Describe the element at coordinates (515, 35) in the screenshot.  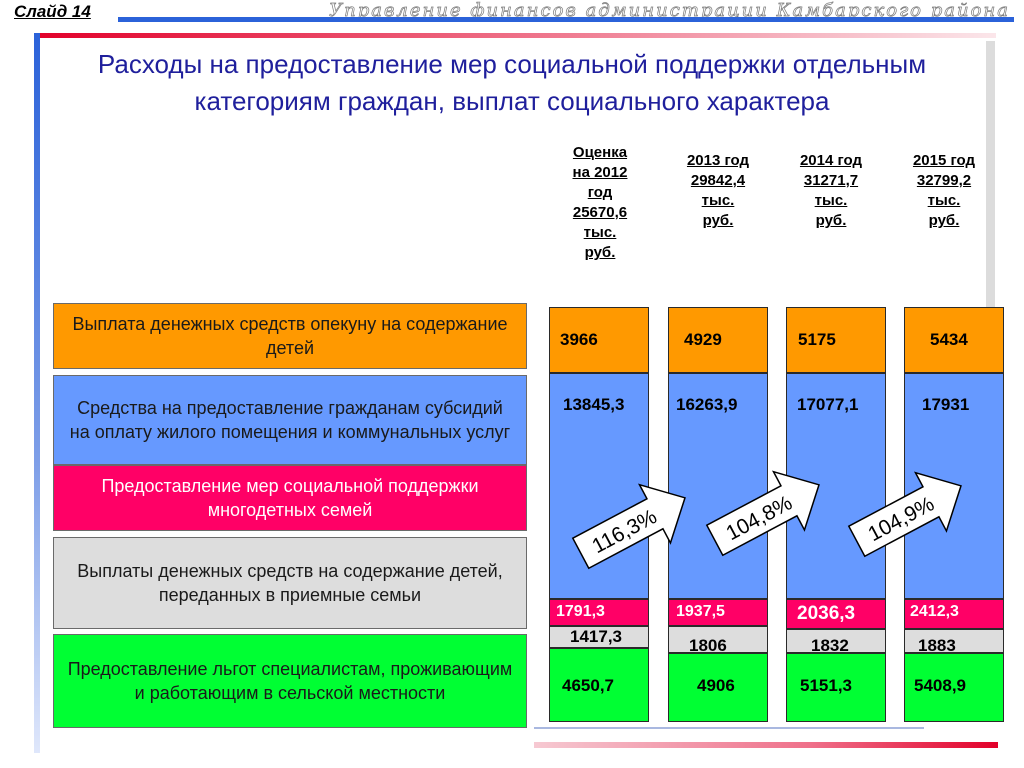
I see `header-red-line` at that location.